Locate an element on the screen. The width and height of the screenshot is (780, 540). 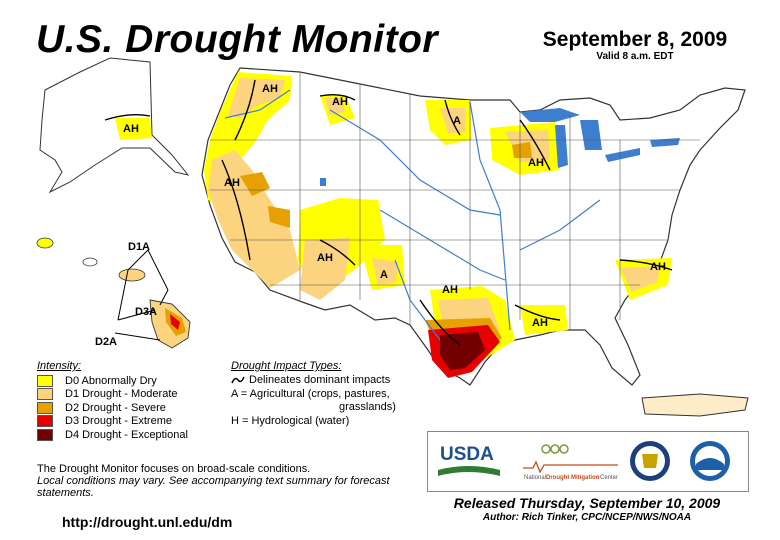
label-a-new-mexico: A is located at coordinates (384, 275).